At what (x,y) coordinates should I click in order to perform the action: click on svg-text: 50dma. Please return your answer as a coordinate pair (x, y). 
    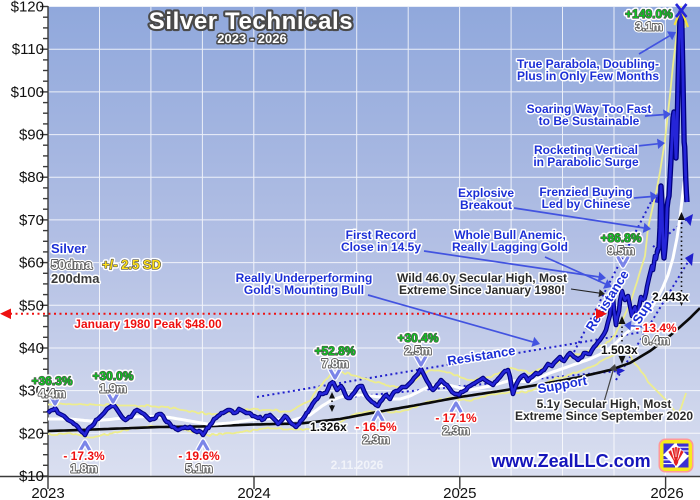
    Looking at the image, I should click on (72, 264).